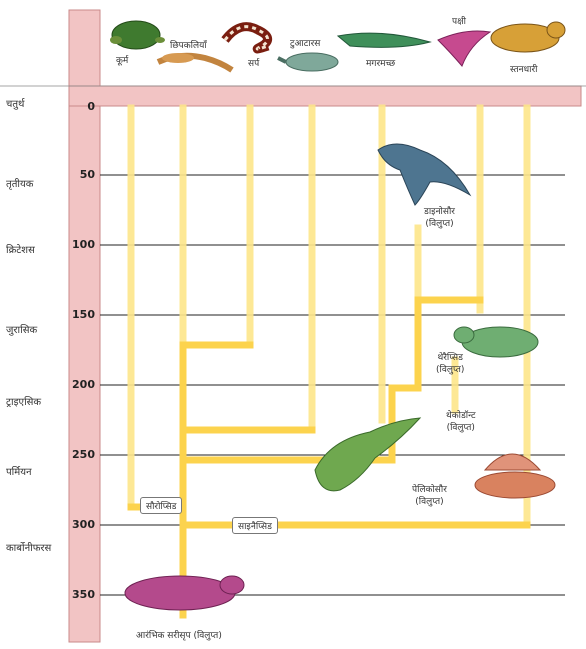 This screenshot has height=649, width=586. I want to click on lizard-icon, so click(195, 62).